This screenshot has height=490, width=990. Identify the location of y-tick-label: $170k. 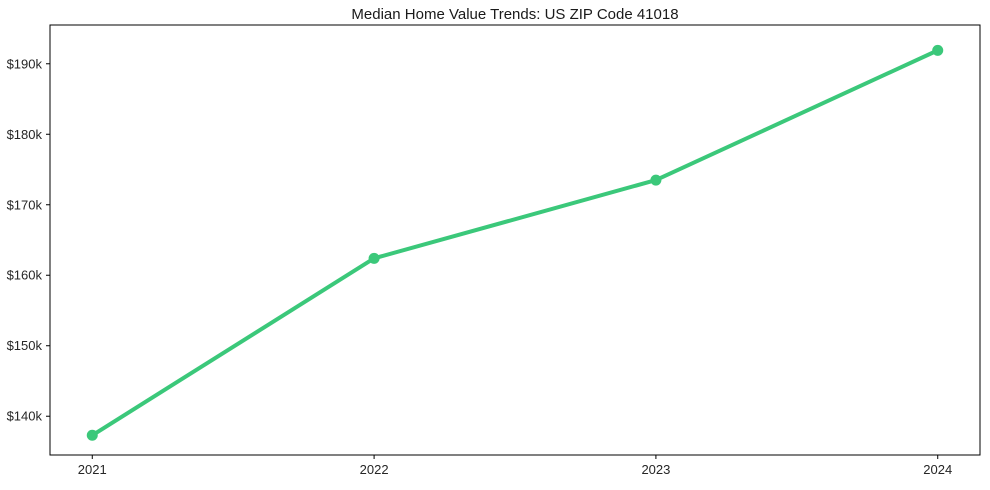
(25, 204).